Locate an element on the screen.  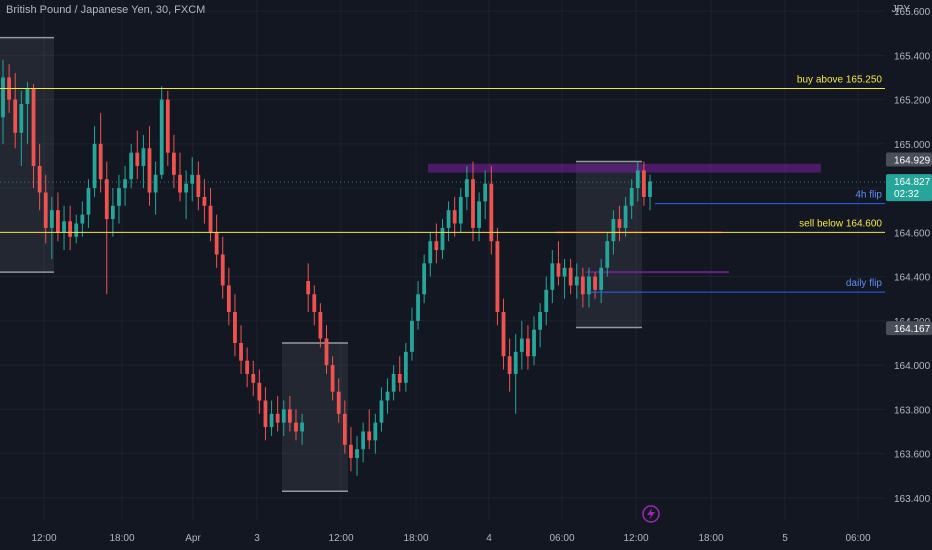
lightning-icon-bolt is located at coordinates (651, 514).